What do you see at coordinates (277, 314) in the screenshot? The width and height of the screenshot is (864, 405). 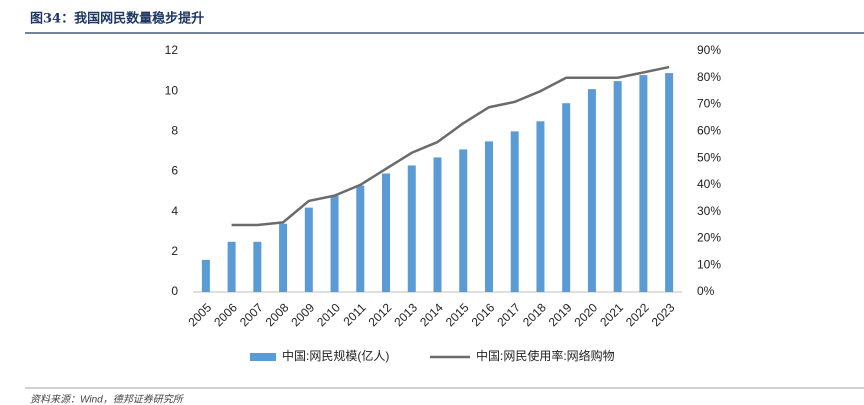 I see `x-tick-label: 2008` at bounding box center [277, 314].